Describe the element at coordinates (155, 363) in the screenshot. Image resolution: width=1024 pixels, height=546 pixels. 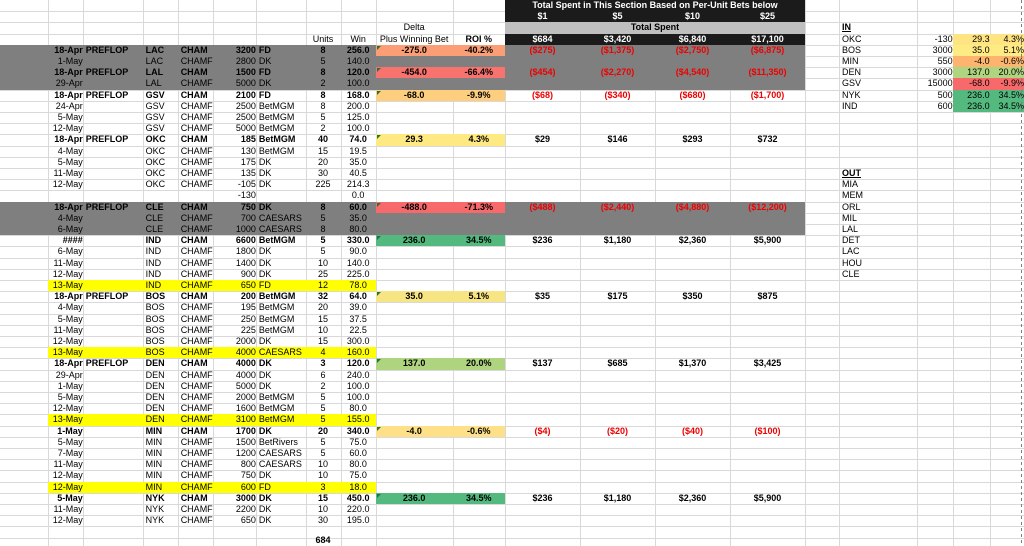
I see `cell-team: DEN` at that location.